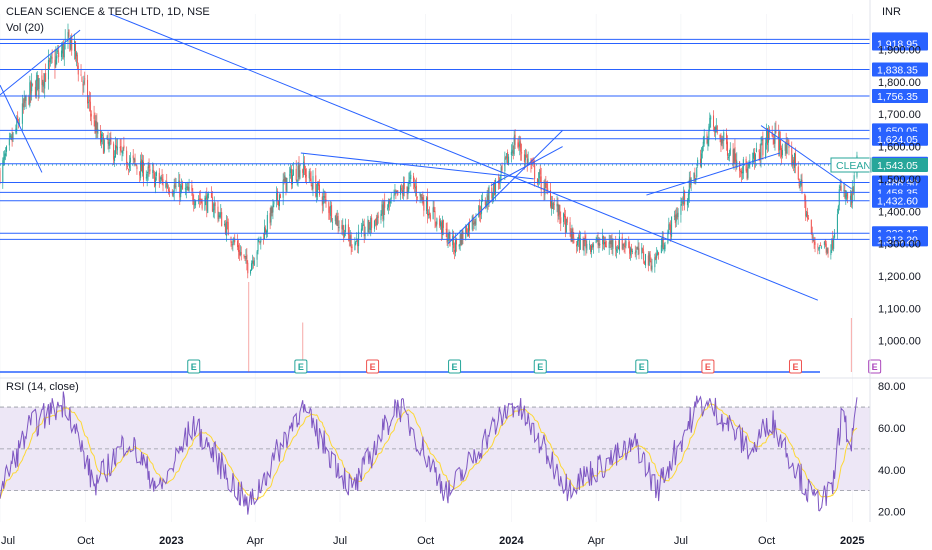 This screenshot has width=932, height=550. Describe the element at coordinates (899, 245) in the screenshot. I see `y-tick-label: 1,300.00` at that location.